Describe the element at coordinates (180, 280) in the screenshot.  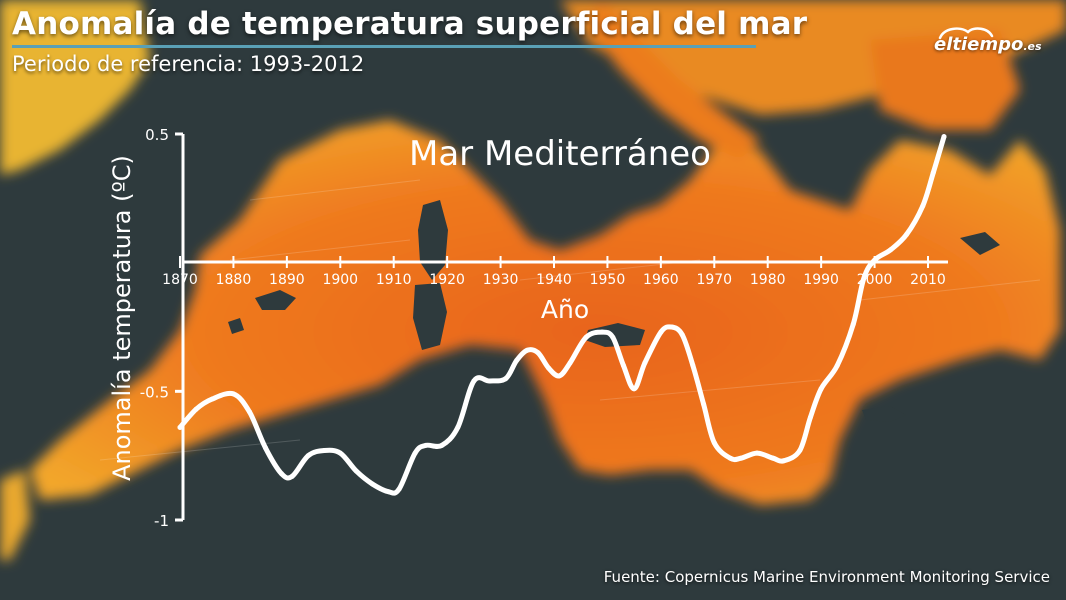
I see `x-tick-label: 1870` at that location.